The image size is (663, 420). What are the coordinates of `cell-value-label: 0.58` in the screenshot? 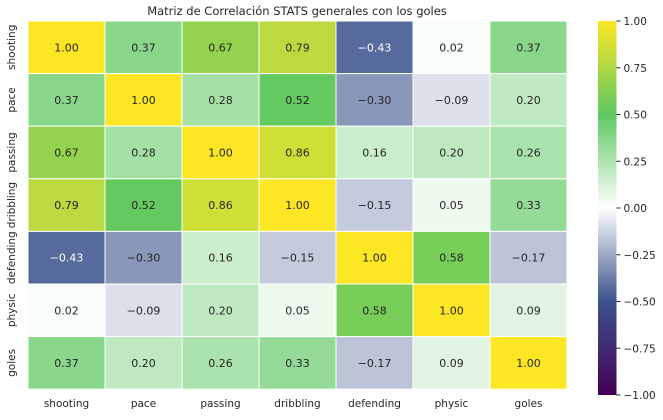 It's located at (451, 258).